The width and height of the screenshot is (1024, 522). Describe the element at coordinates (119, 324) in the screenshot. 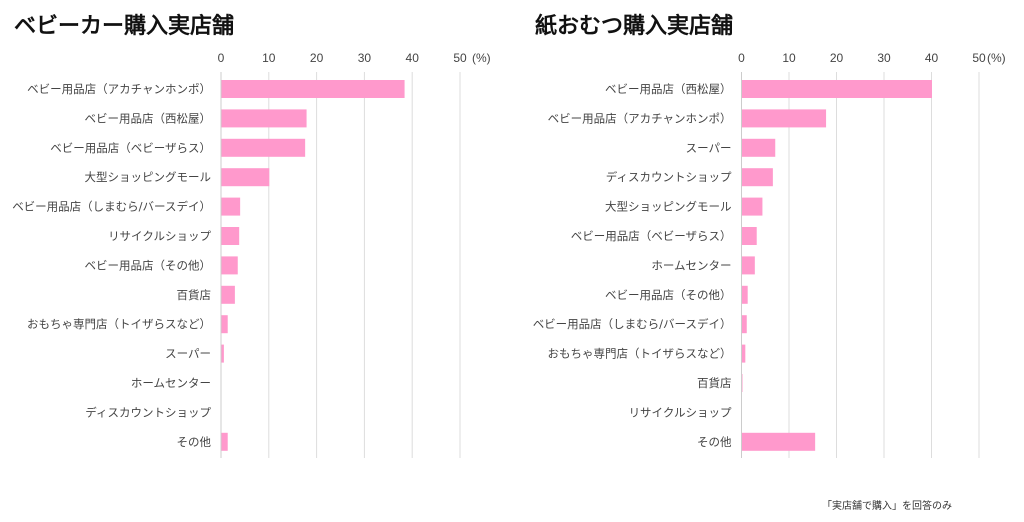

I see `stroller-category-label: おもちゃ専門店（トイザらスなど）` at that location.